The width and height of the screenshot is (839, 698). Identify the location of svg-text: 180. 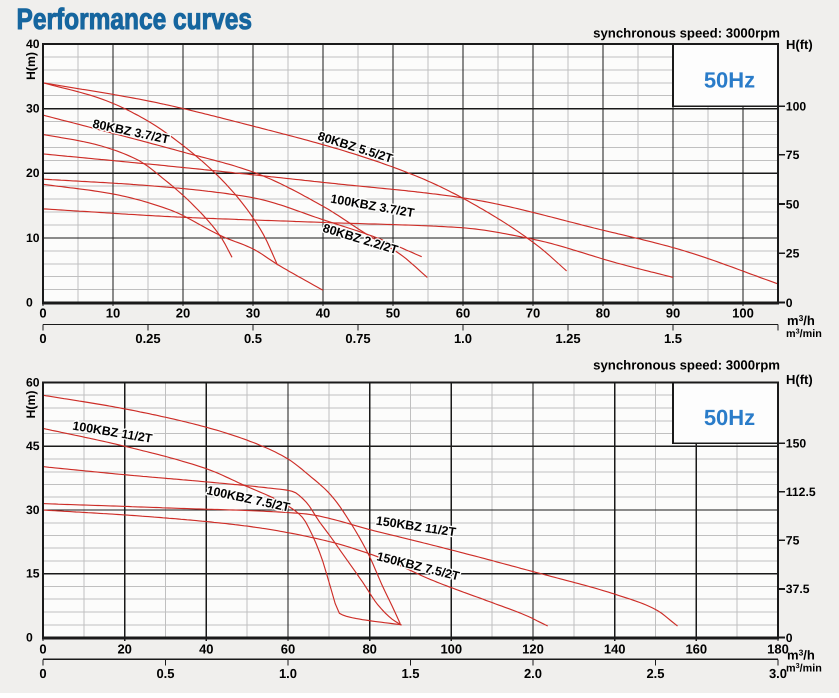
(778, 649).